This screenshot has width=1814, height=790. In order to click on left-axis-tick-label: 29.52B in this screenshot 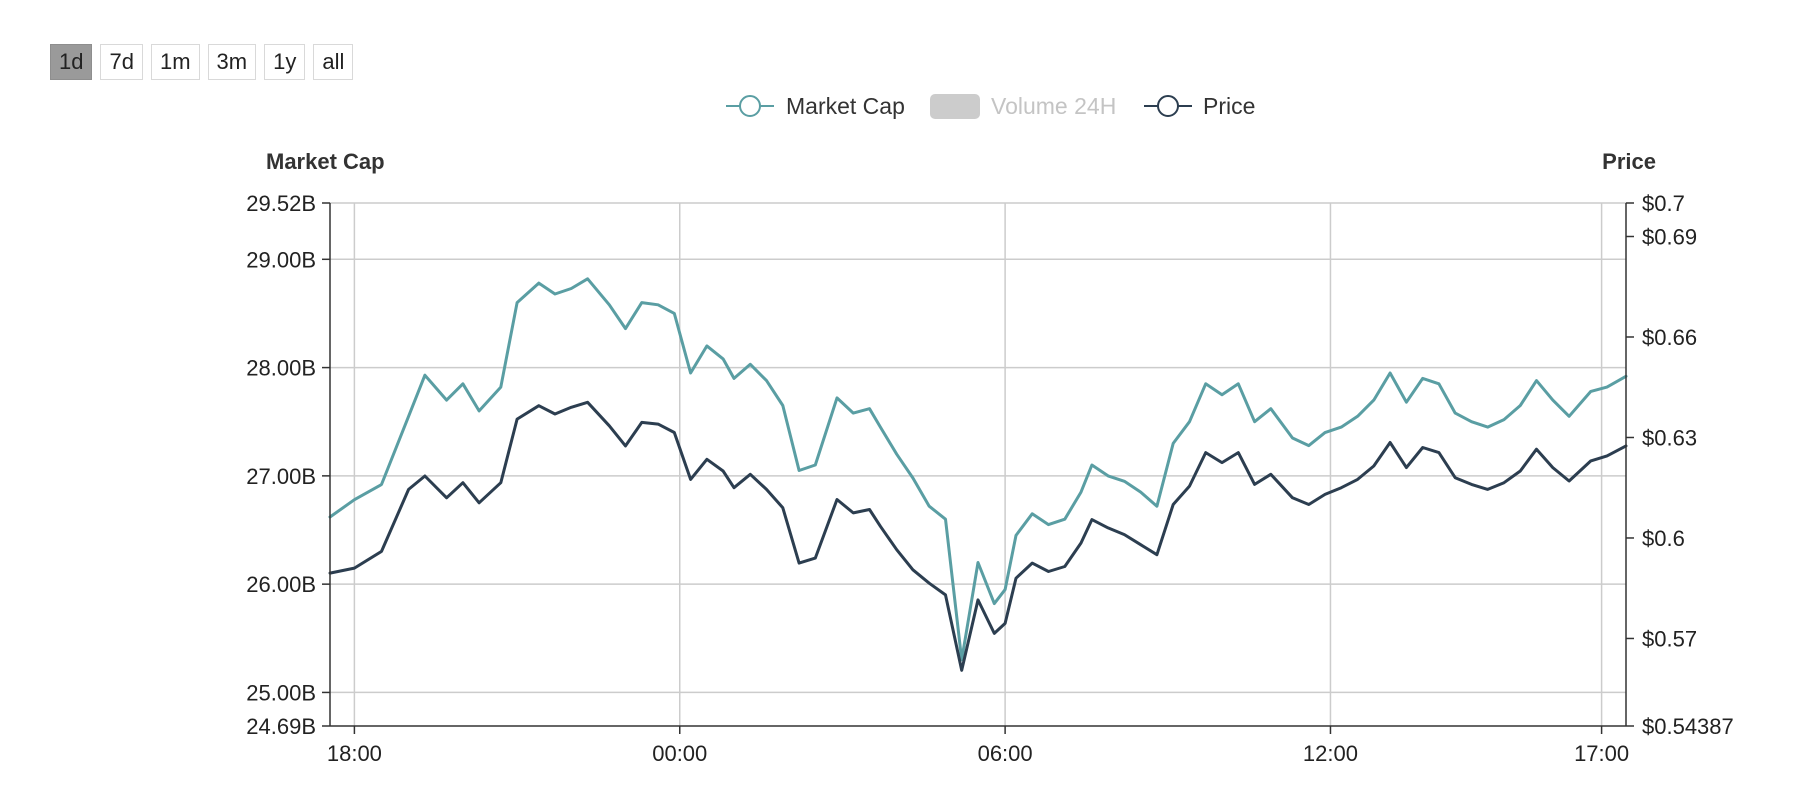, I will do `click(281, 203)`.